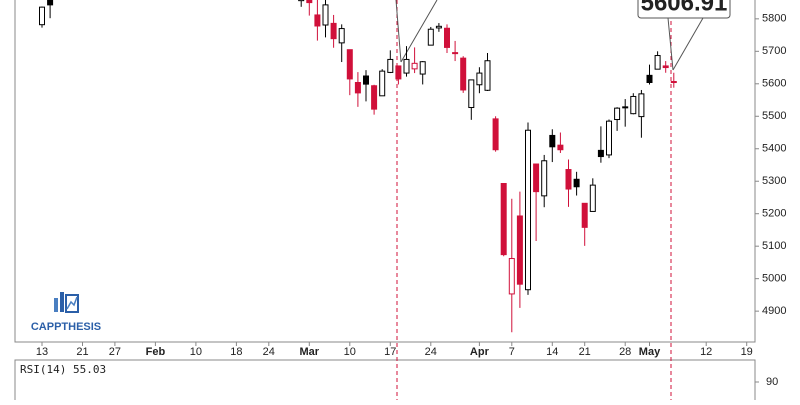  What do you see at coordinates (774, 214) in the screenshot?
I see `y-tick-label: 5200` at bounding box center [774, 214].